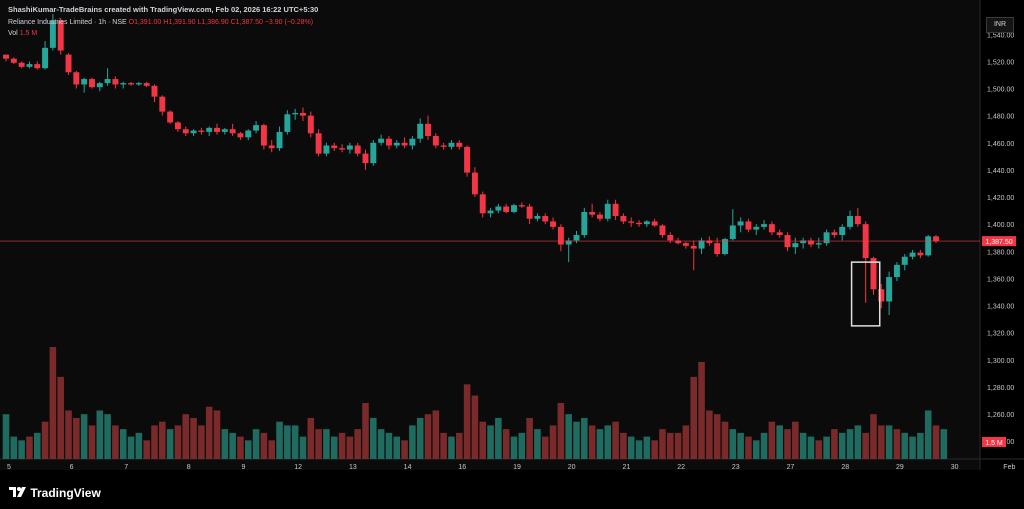  What do you see at coordinates (408, 467) in the screenshot?
I see `time-tick-label: 14` at bounding box center [408, 467].